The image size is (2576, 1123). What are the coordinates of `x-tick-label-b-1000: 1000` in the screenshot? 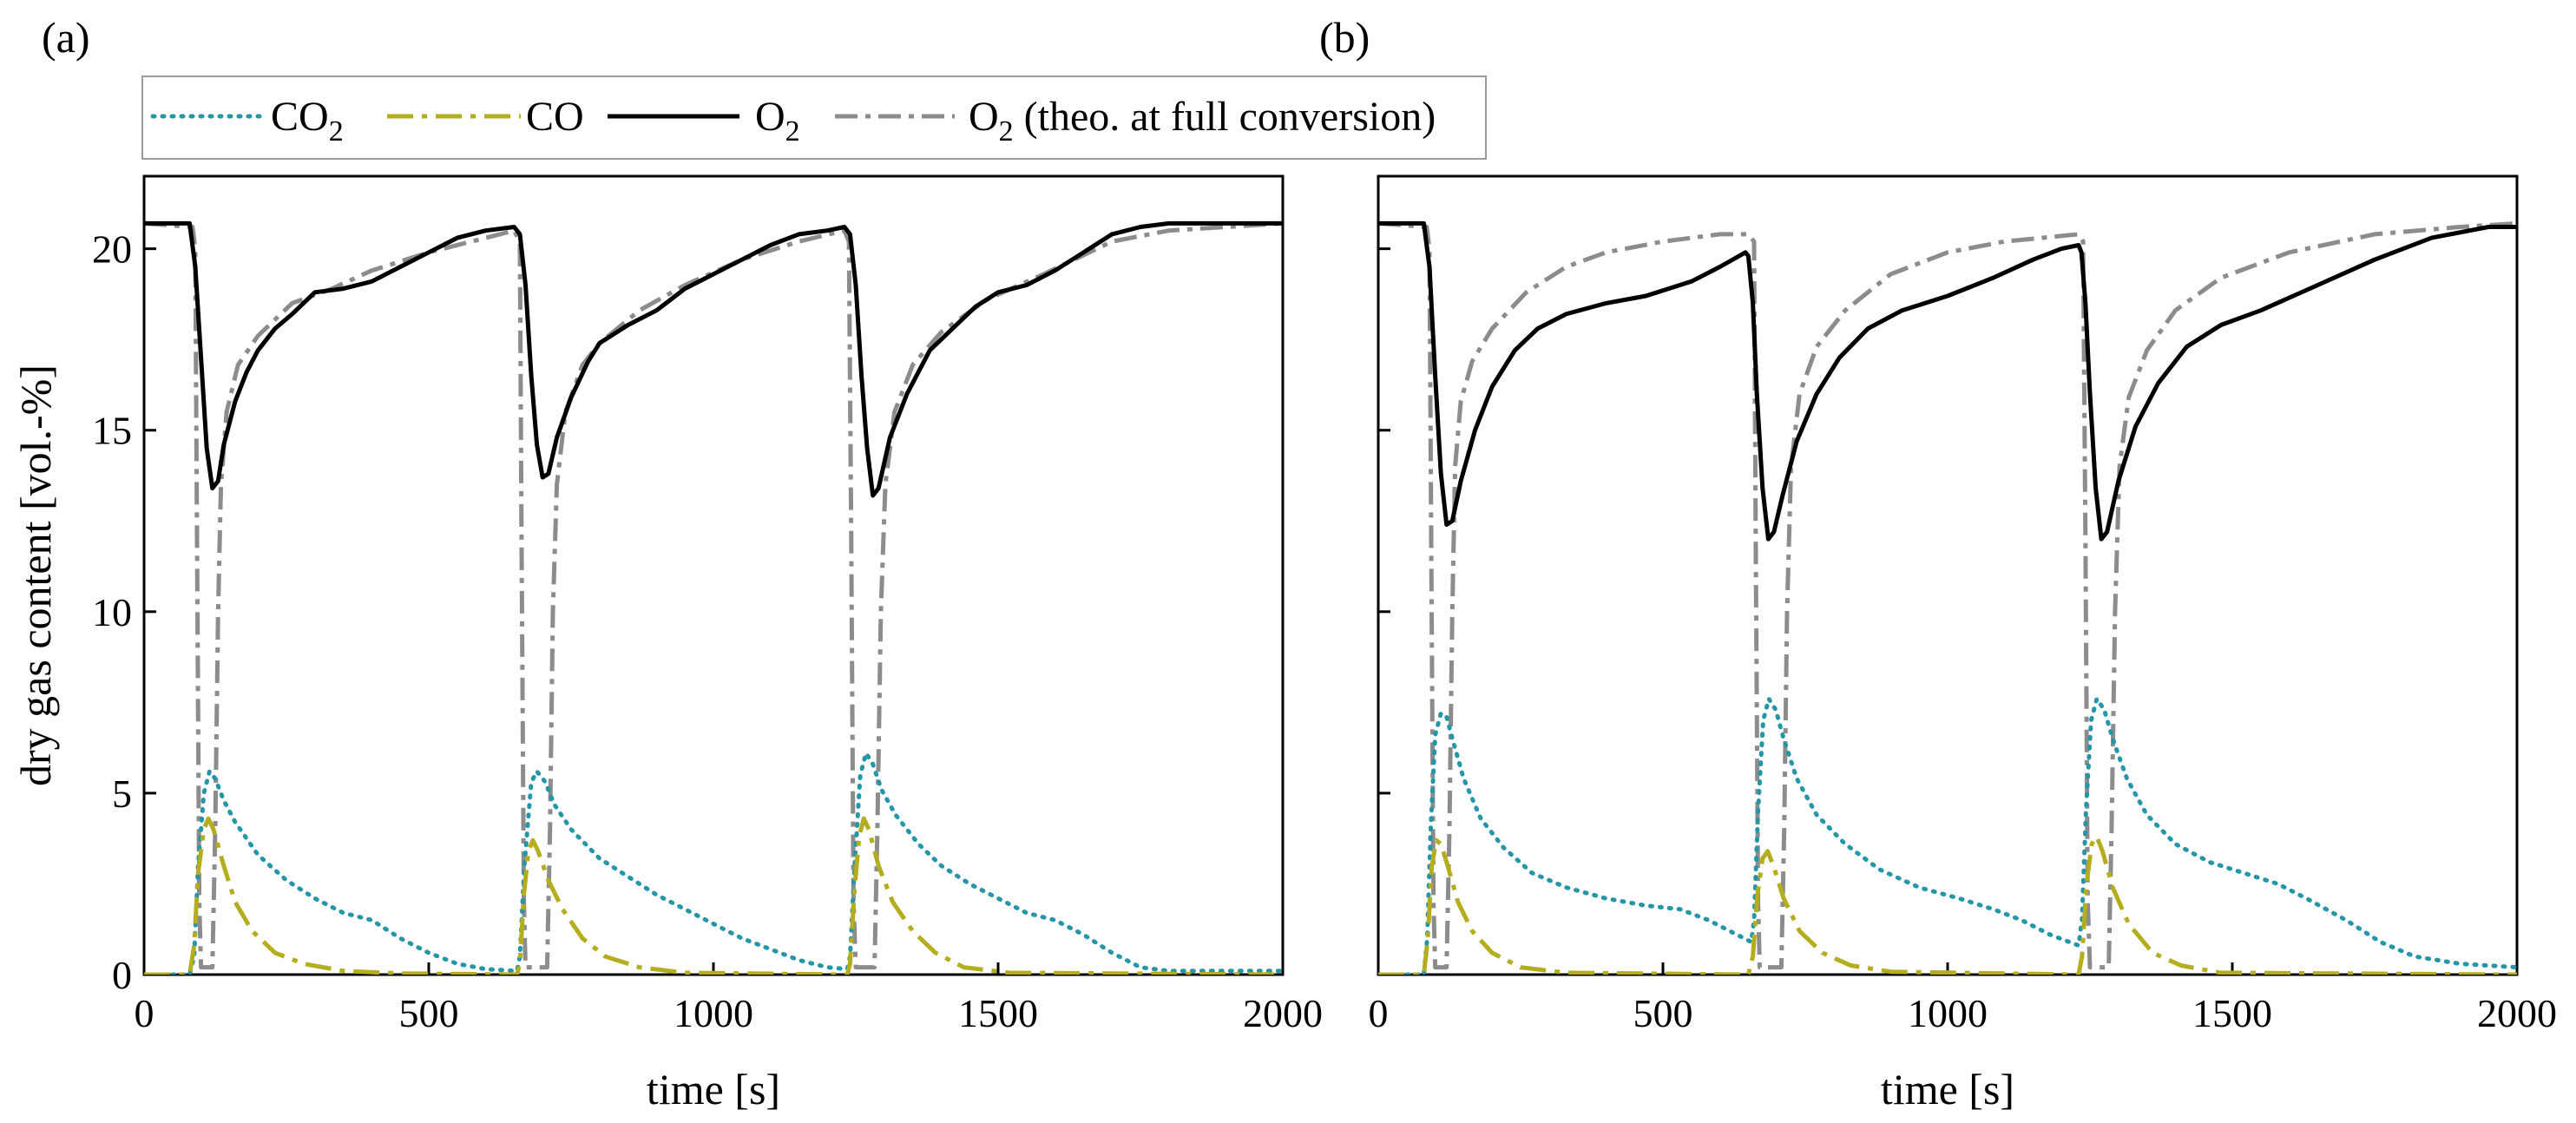 It's located at (1948, 1013).